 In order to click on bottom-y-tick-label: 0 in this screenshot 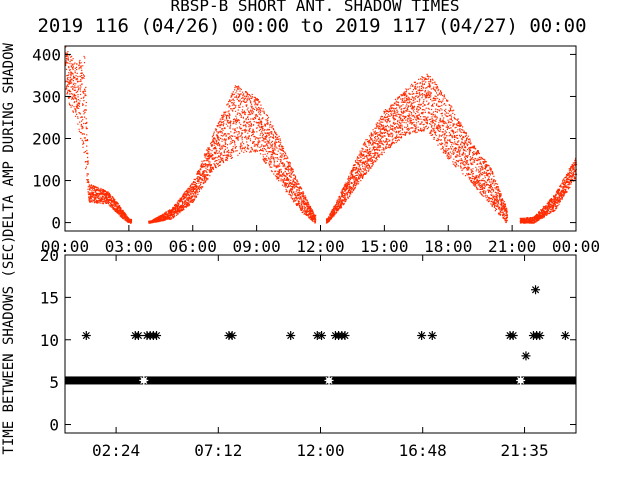, I will do `click(54, 425)`.